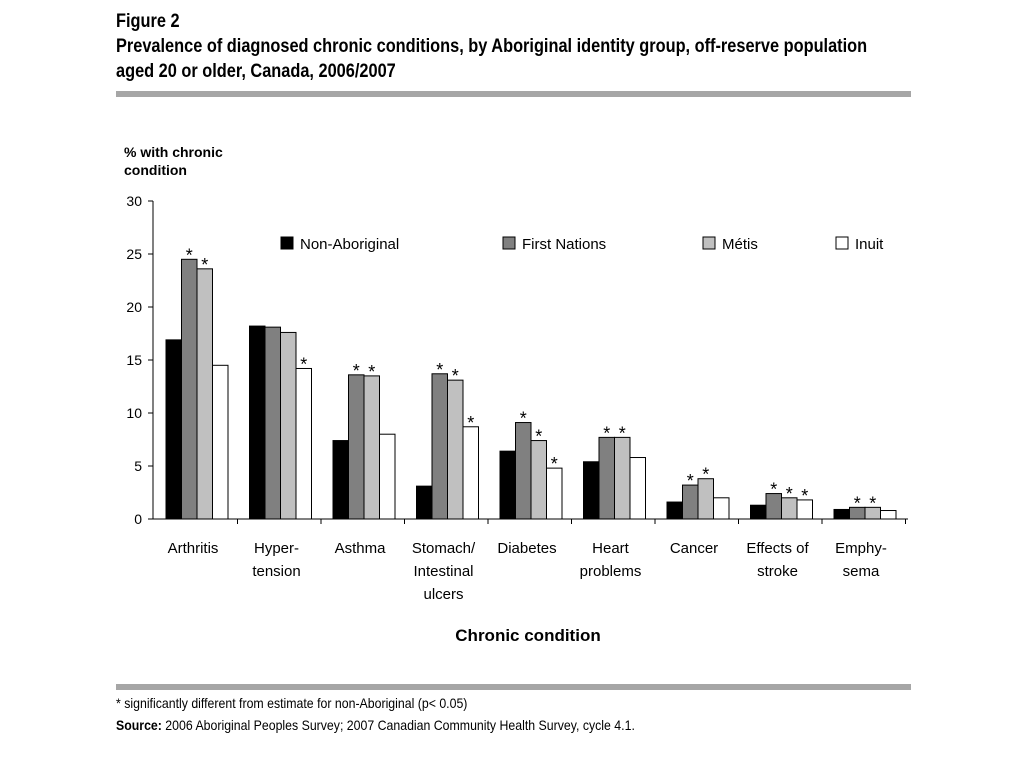  I want to click on x-tick-label: Stomach/Intestinal ulcers, so click(444, 571).